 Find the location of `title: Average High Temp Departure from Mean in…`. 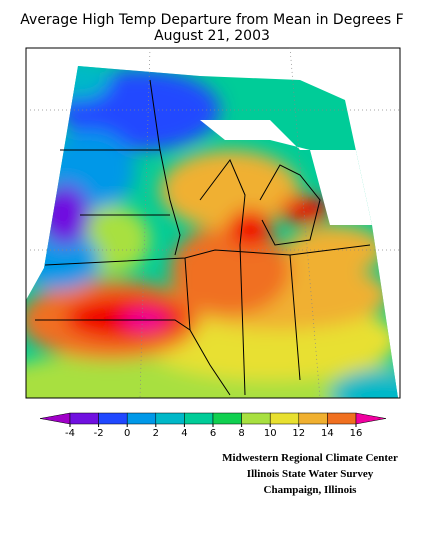

title: Average High Temp Departure from Mean in… is located at coordinates (211, 20).